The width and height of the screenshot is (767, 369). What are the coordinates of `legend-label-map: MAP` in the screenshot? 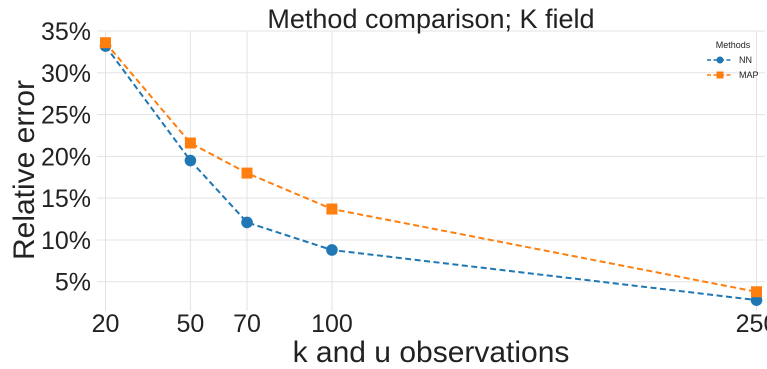 It's located at (749, 75).